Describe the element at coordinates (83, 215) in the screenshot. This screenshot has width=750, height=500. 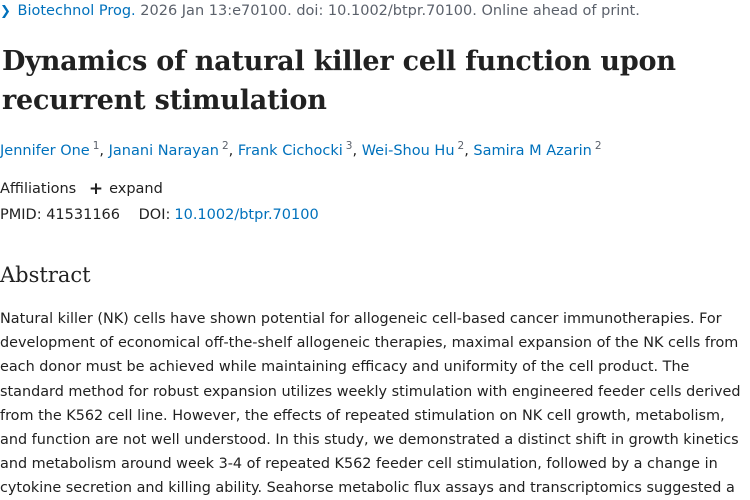
I see `pmid-value: 41531166` at that location.